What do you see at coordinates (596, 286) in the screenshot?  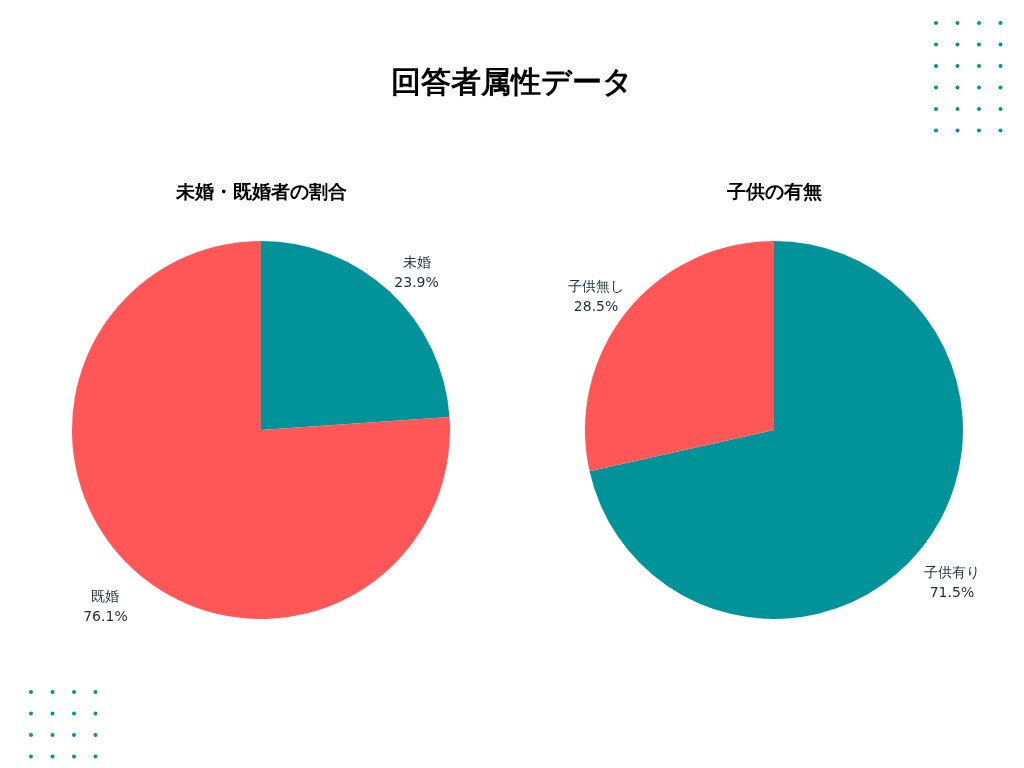 I see `slice-label: 子供無し` at bounding box center [596, 286].